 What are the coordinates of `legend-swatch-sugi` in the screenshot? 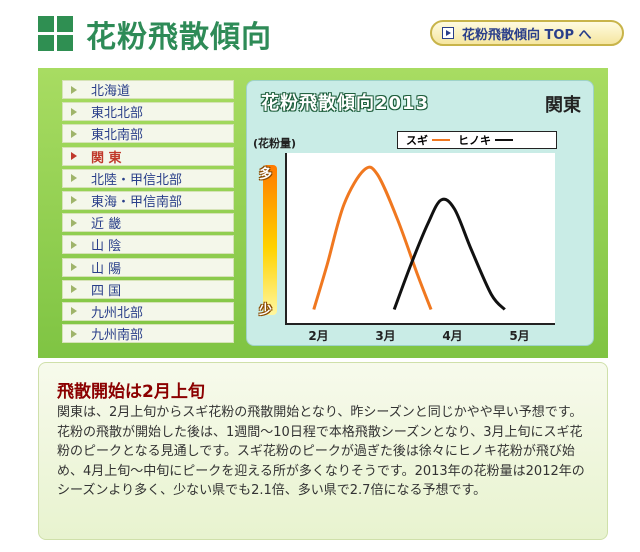 It's located at (441, 140).